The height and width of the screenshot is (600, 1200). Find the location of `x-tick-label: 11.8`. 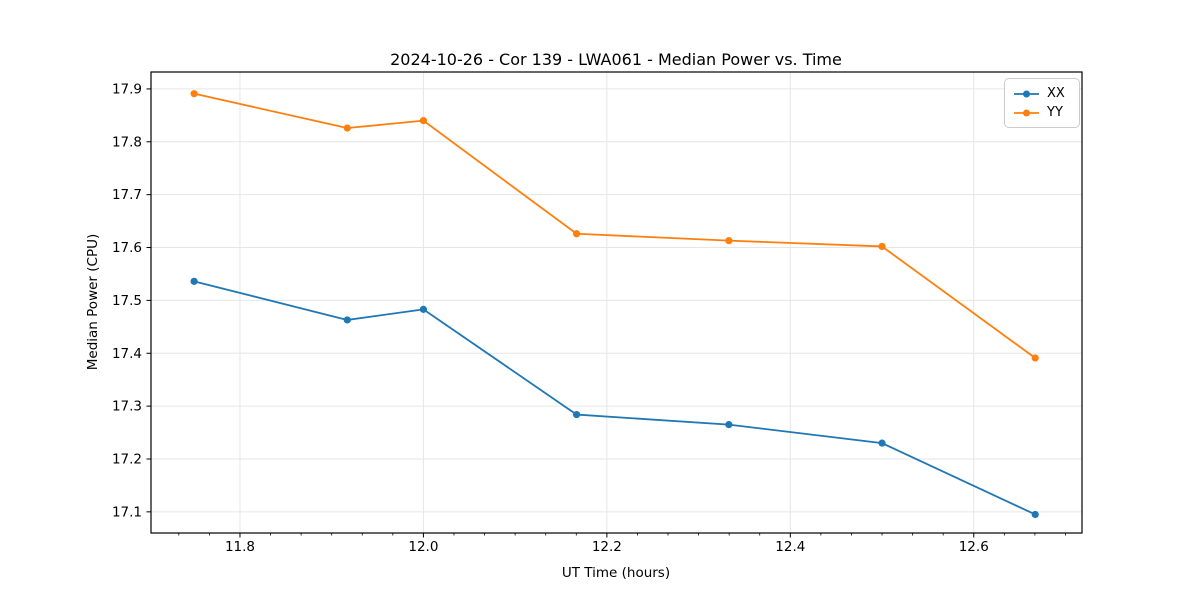

x-tick-label: 11.8 is located at coordinates (240, 547).